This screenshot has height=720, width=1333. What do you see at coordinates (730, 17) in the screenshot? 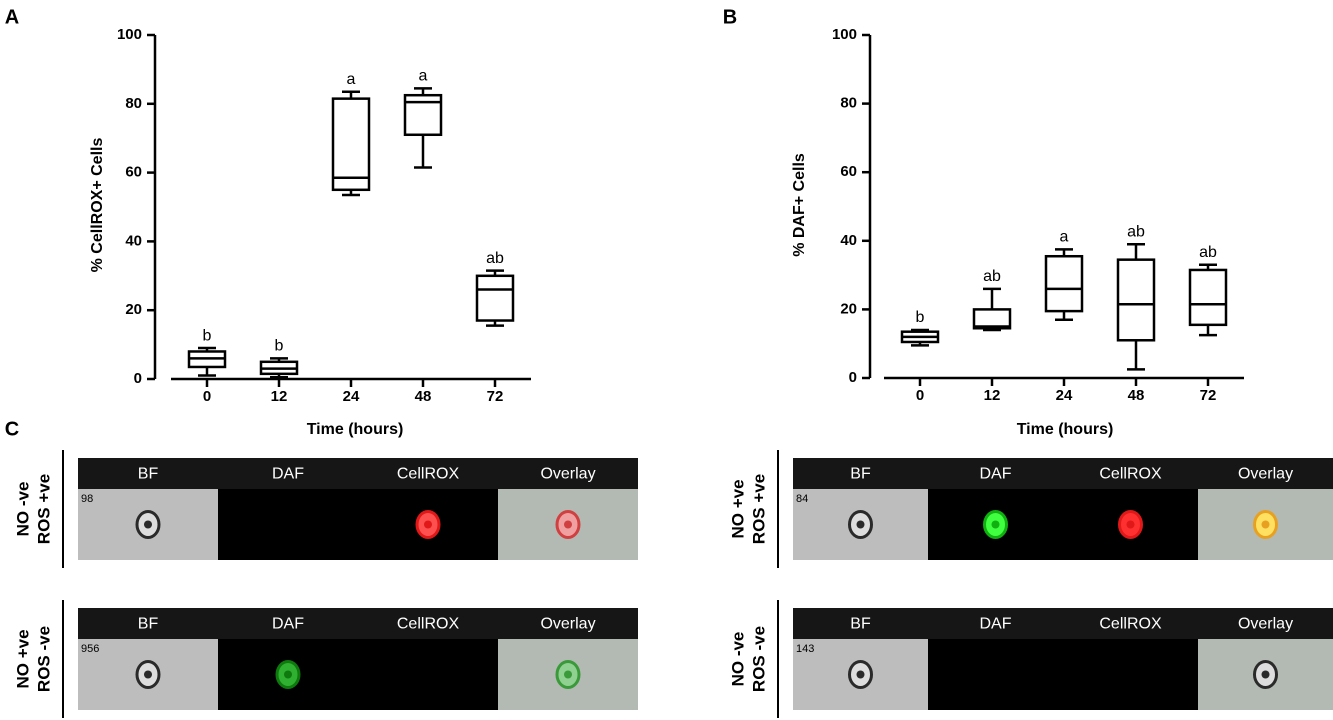
I see `panel-label: B` at bounding box center [730, 17].